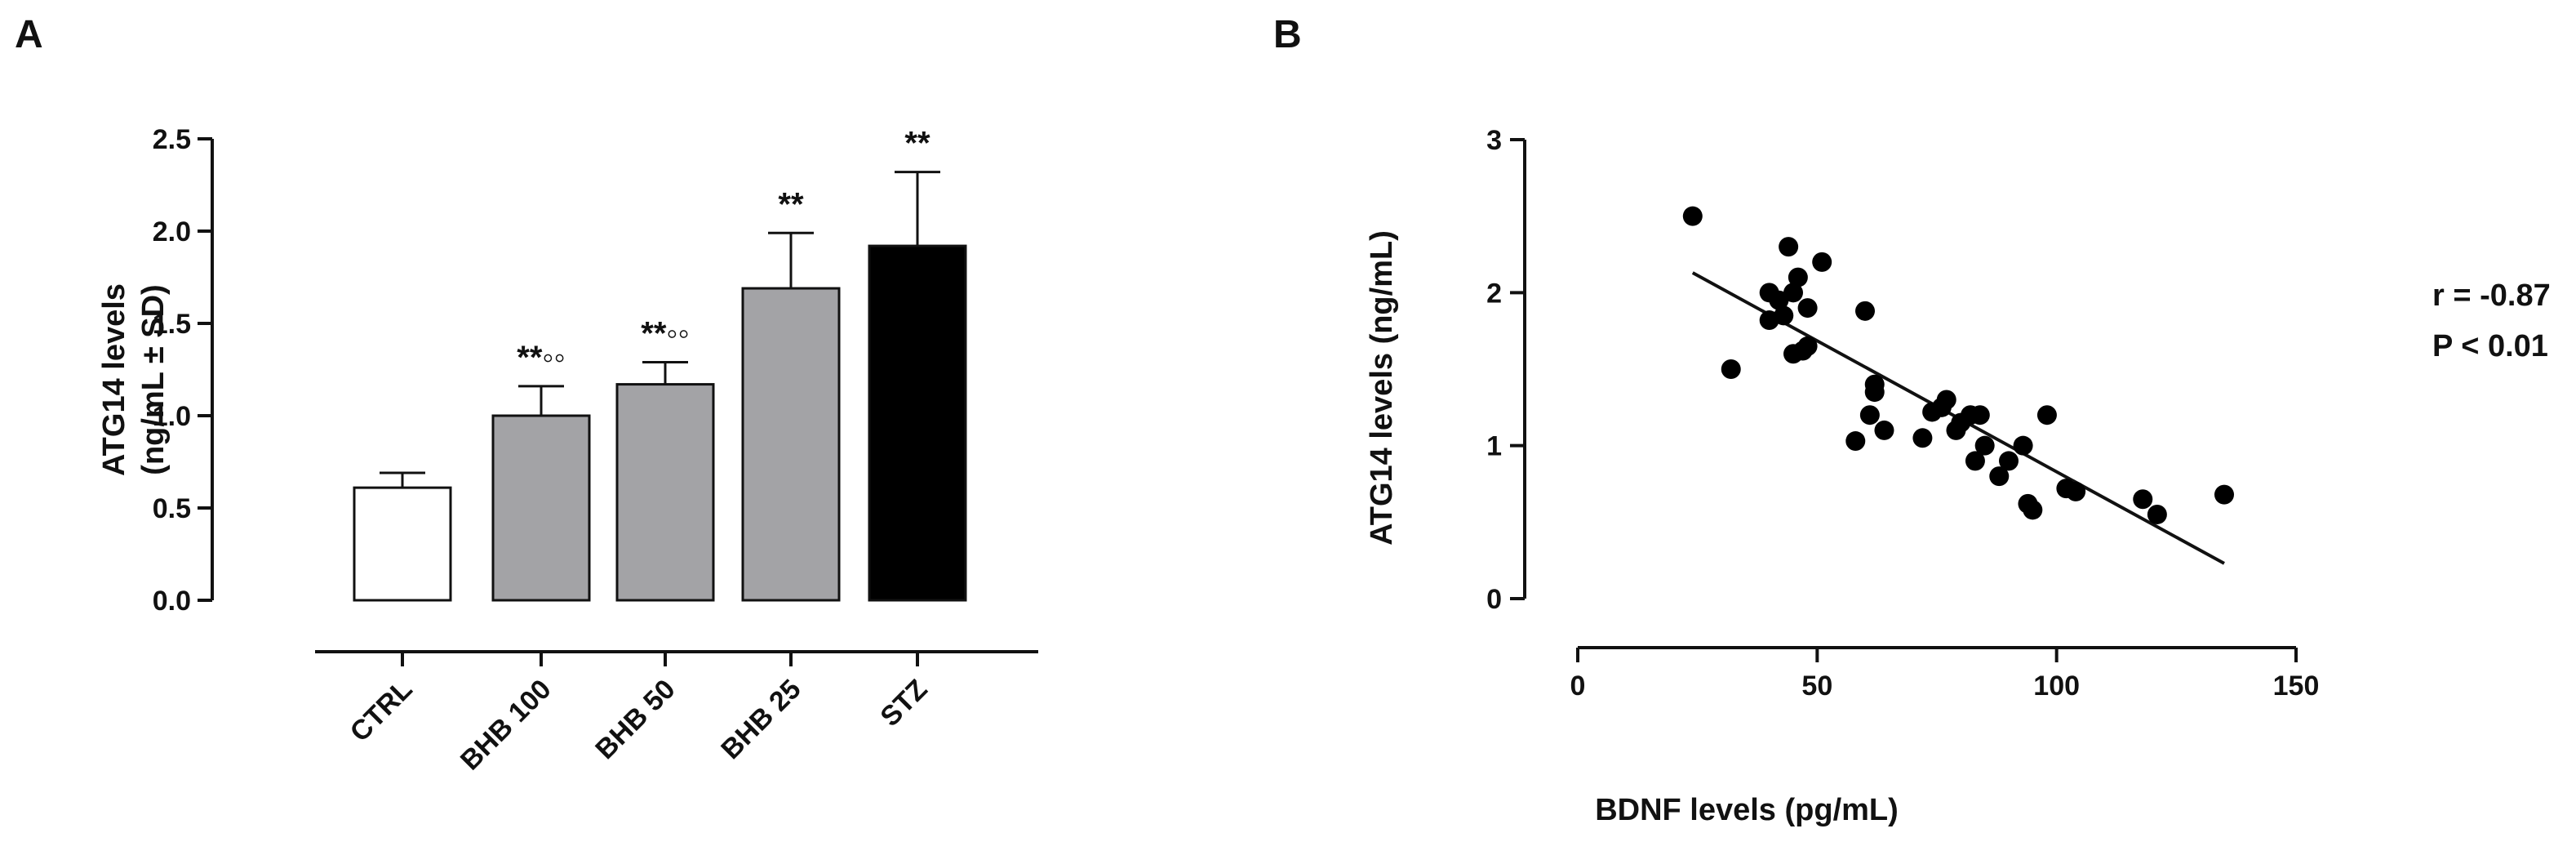 The image size is (2576, 842). Describe the element at coordinates (2296, 686) in the screenshot. I see `x-tick-label: 150` at that location.